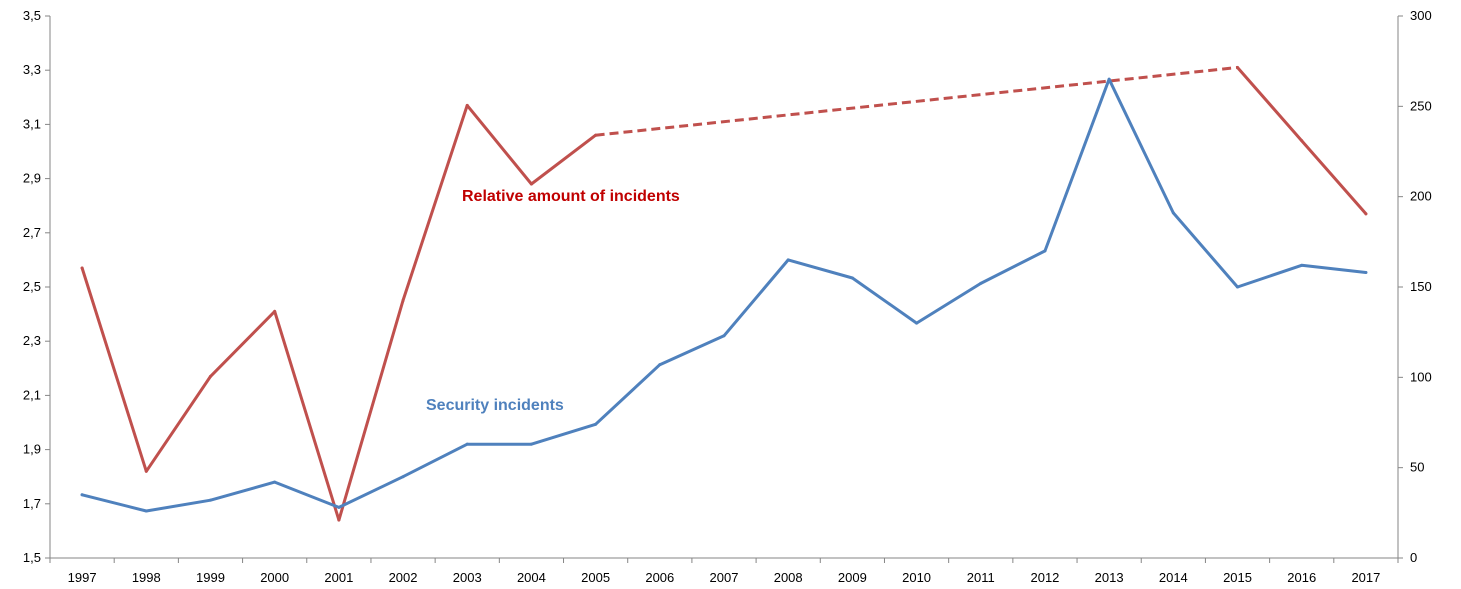 This screenshot has height=589, width=1461. I want to click on x-tick-label: 2016, so click(1301, 577).